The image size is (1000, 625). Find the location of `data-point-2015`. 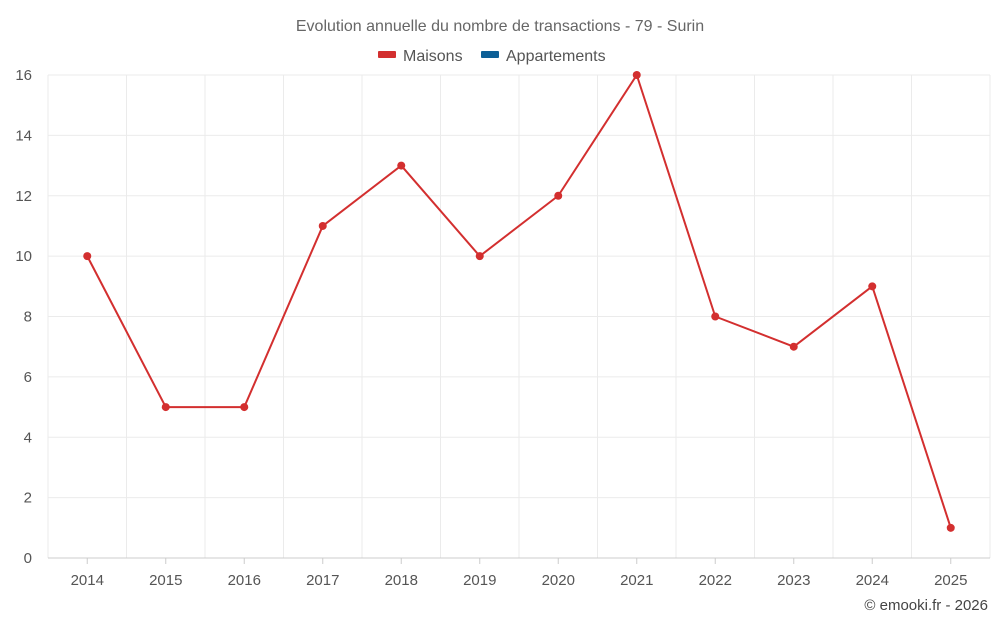

data-point-2015 is located at coordinates (165, 407).